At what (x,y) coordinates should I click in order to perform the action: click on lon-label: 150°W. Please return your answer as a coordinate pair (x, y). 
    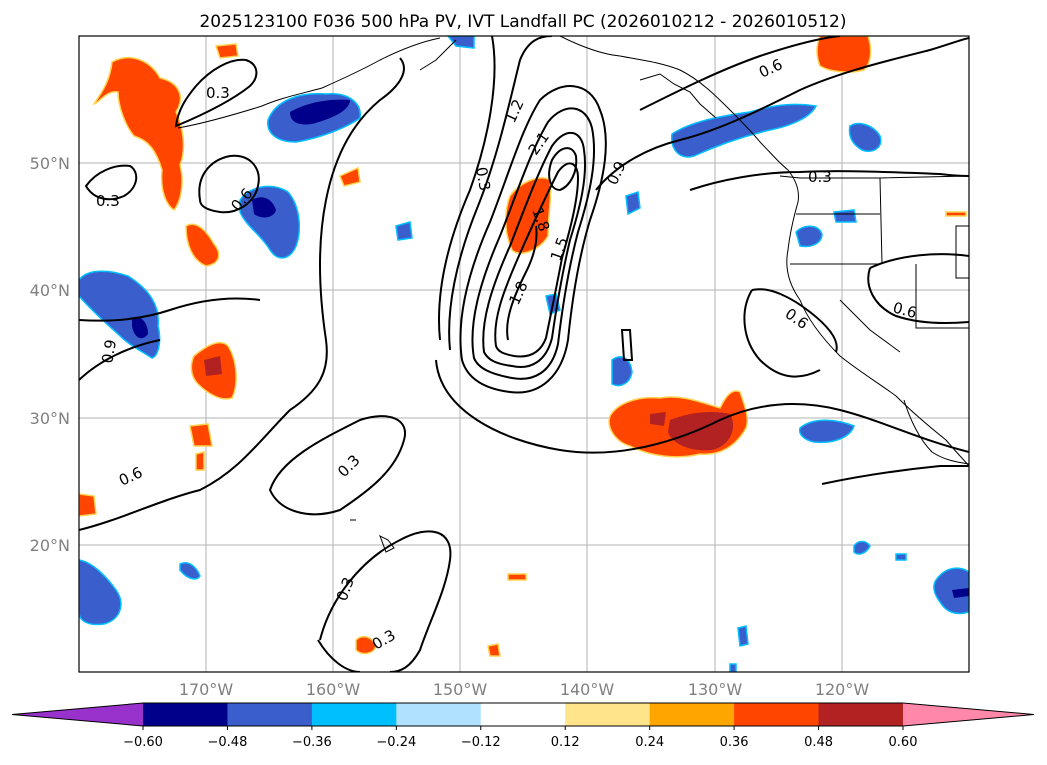
    Looking at the image, I should click on (460, 689).